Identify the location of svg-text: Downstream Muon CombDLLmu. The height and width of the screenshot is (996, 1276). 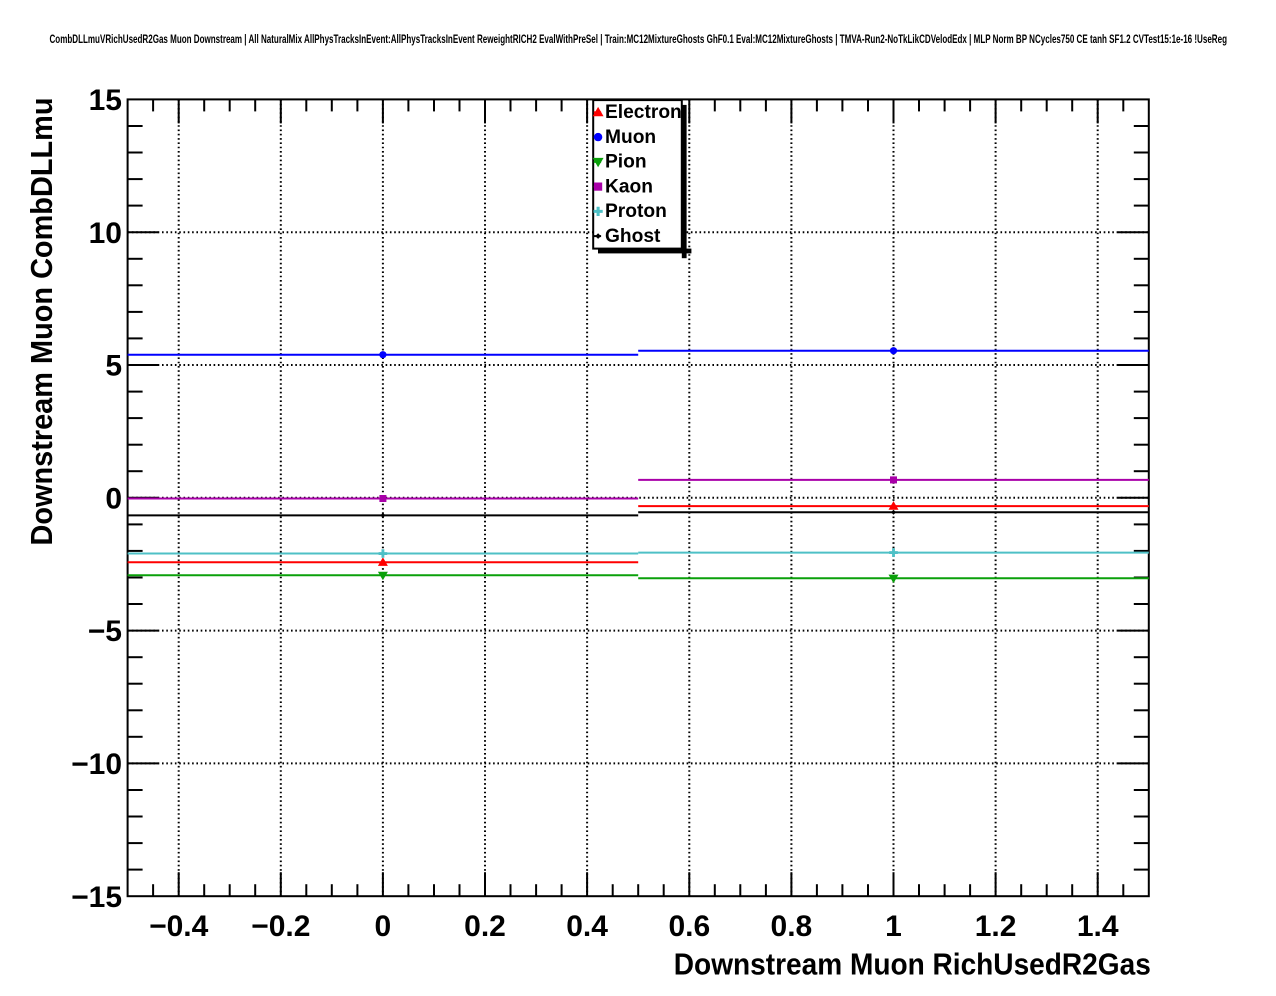
(42, 322).